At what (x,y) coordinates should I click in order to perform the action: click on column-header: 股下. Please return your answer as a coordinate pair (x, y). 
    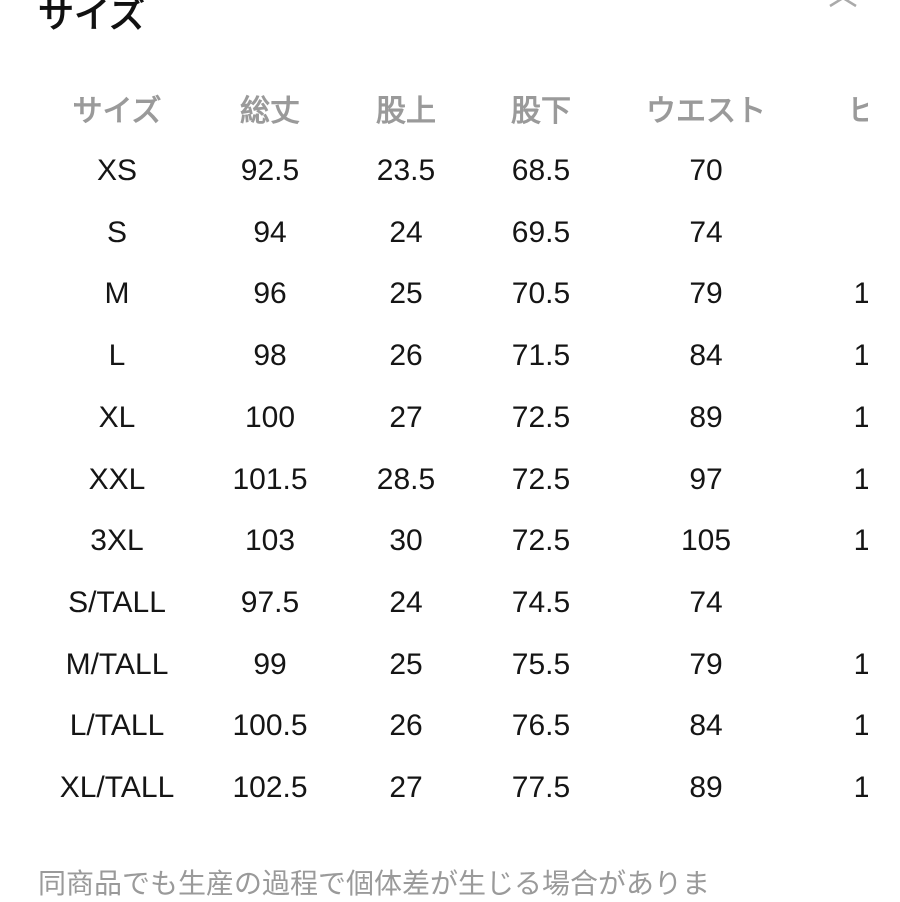
    Looking at the image, I should click on (541, 111).